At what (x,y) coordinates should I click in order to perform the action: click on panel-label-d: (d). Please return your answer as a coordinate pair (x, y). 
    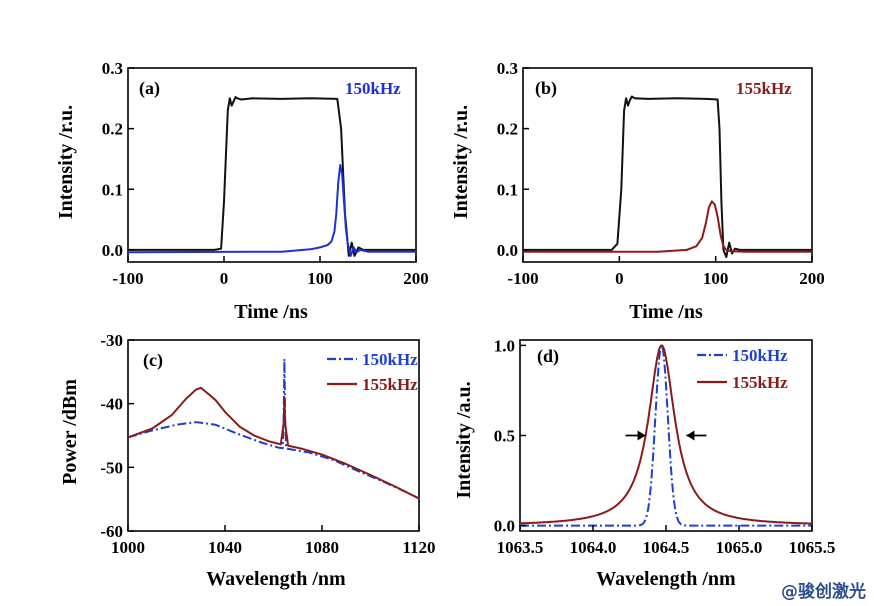
    Looking at the image, I should click on (548, 356).